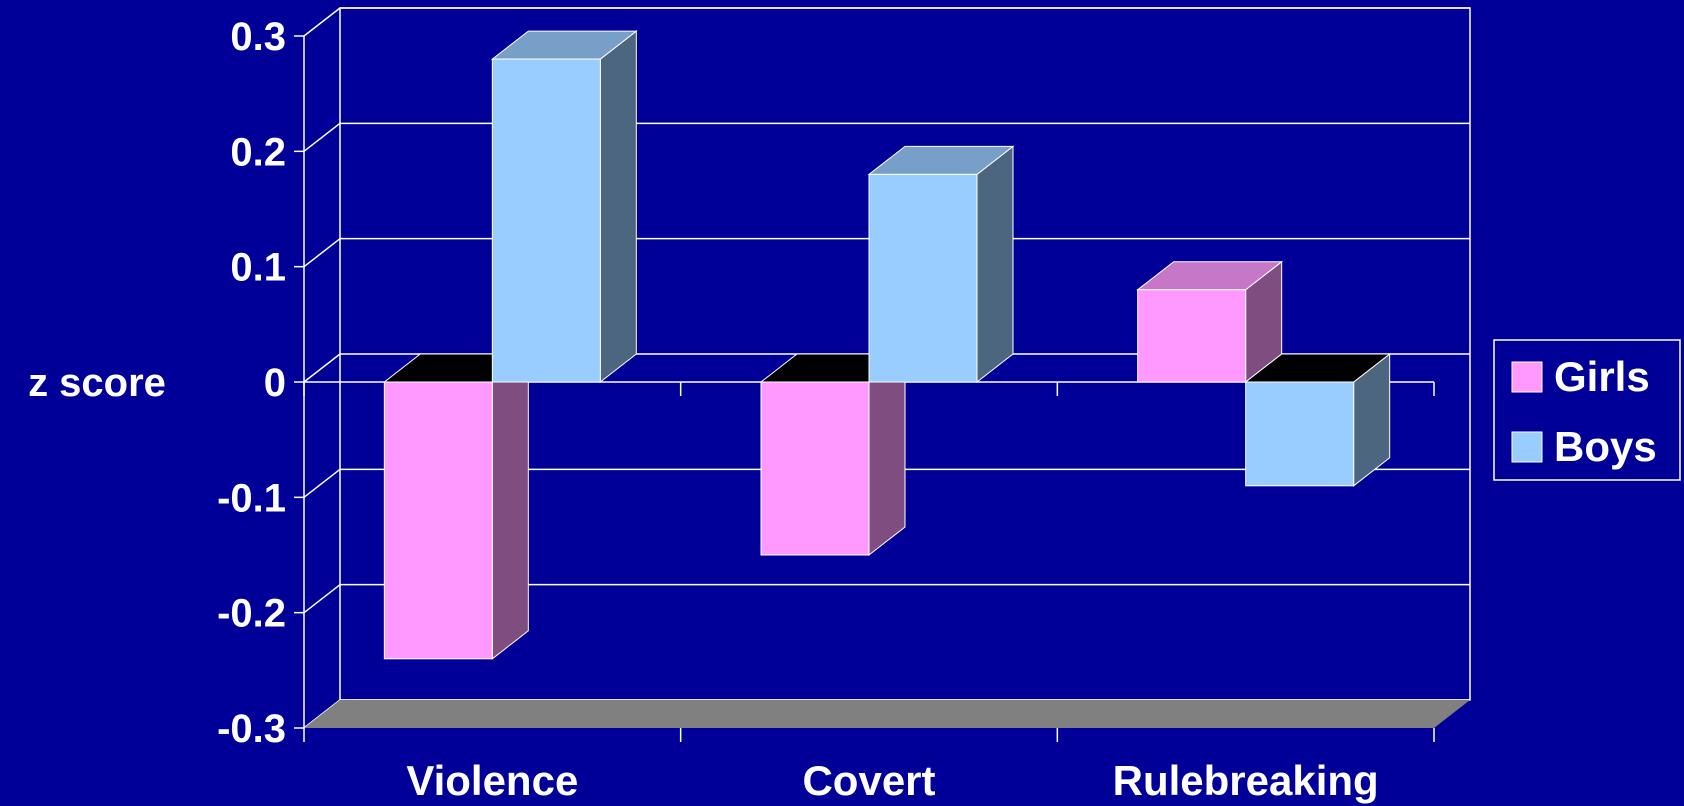 The height and width of the screenshot is (806, 1684). I want to click on y-tick-label: 0.1, so click(258, 268).